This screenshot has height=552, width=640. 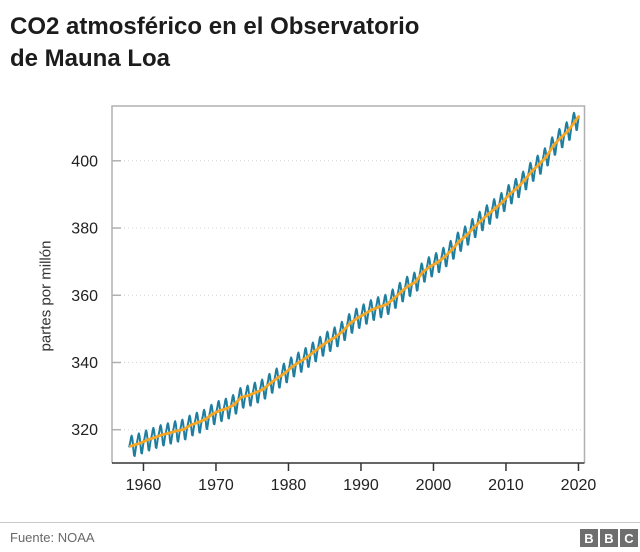 I want to click on y-tick-label-360: 360, so click(x=84, y=296).